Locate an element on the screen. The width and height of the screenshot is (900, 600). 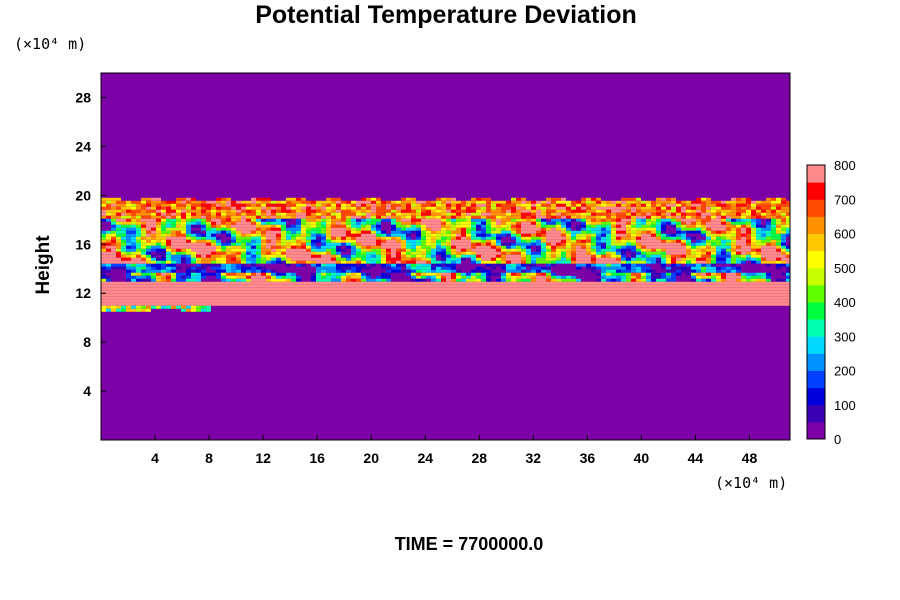
x-tick-label: 40 is located at coordinates (642, 458).